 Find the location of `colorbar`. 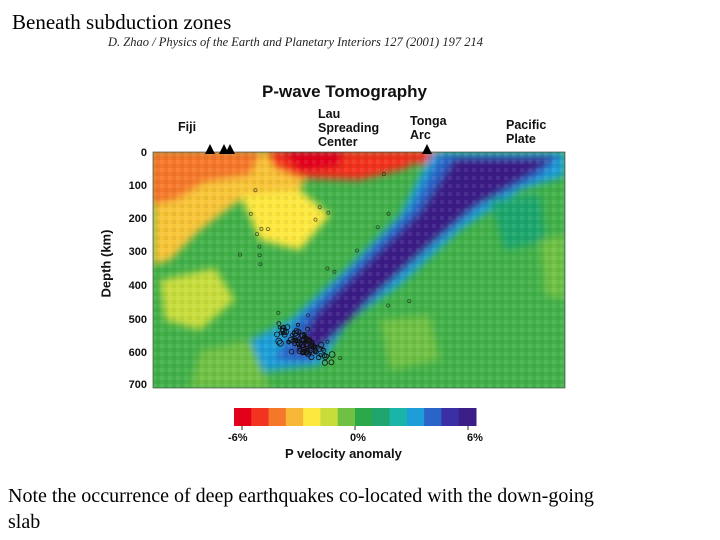

colorbar is located at coordinates (355, 419).